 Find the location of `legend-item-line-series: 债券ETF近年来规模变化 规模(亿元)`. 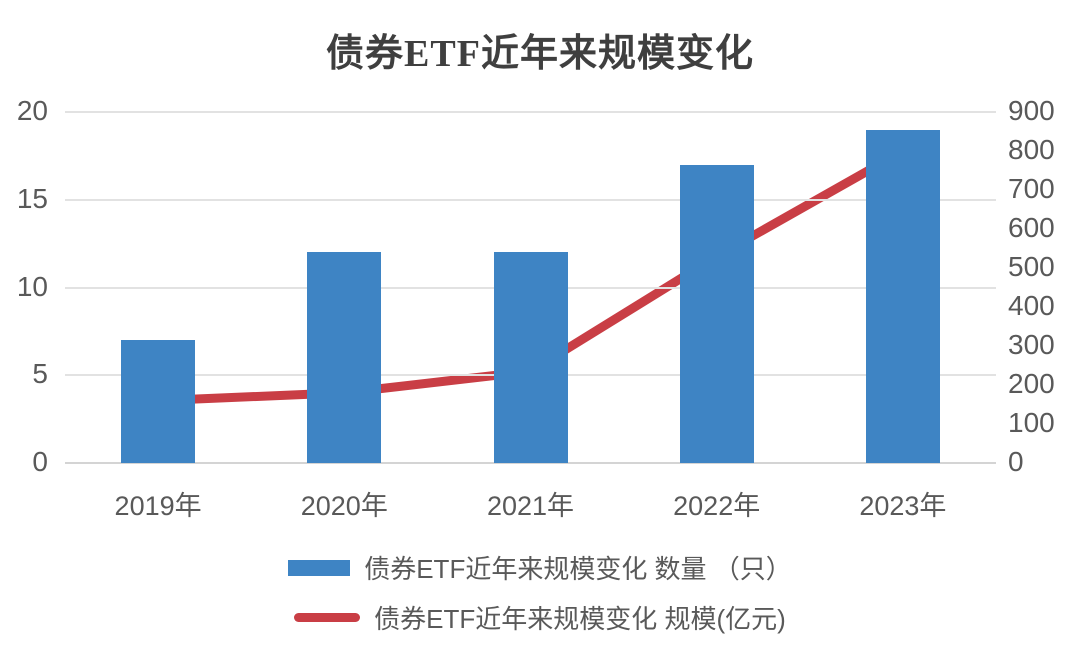

legend-item-line-series: 债券ETF近年来规模变化 规模(亿元) is located at coordinates (540, 617).